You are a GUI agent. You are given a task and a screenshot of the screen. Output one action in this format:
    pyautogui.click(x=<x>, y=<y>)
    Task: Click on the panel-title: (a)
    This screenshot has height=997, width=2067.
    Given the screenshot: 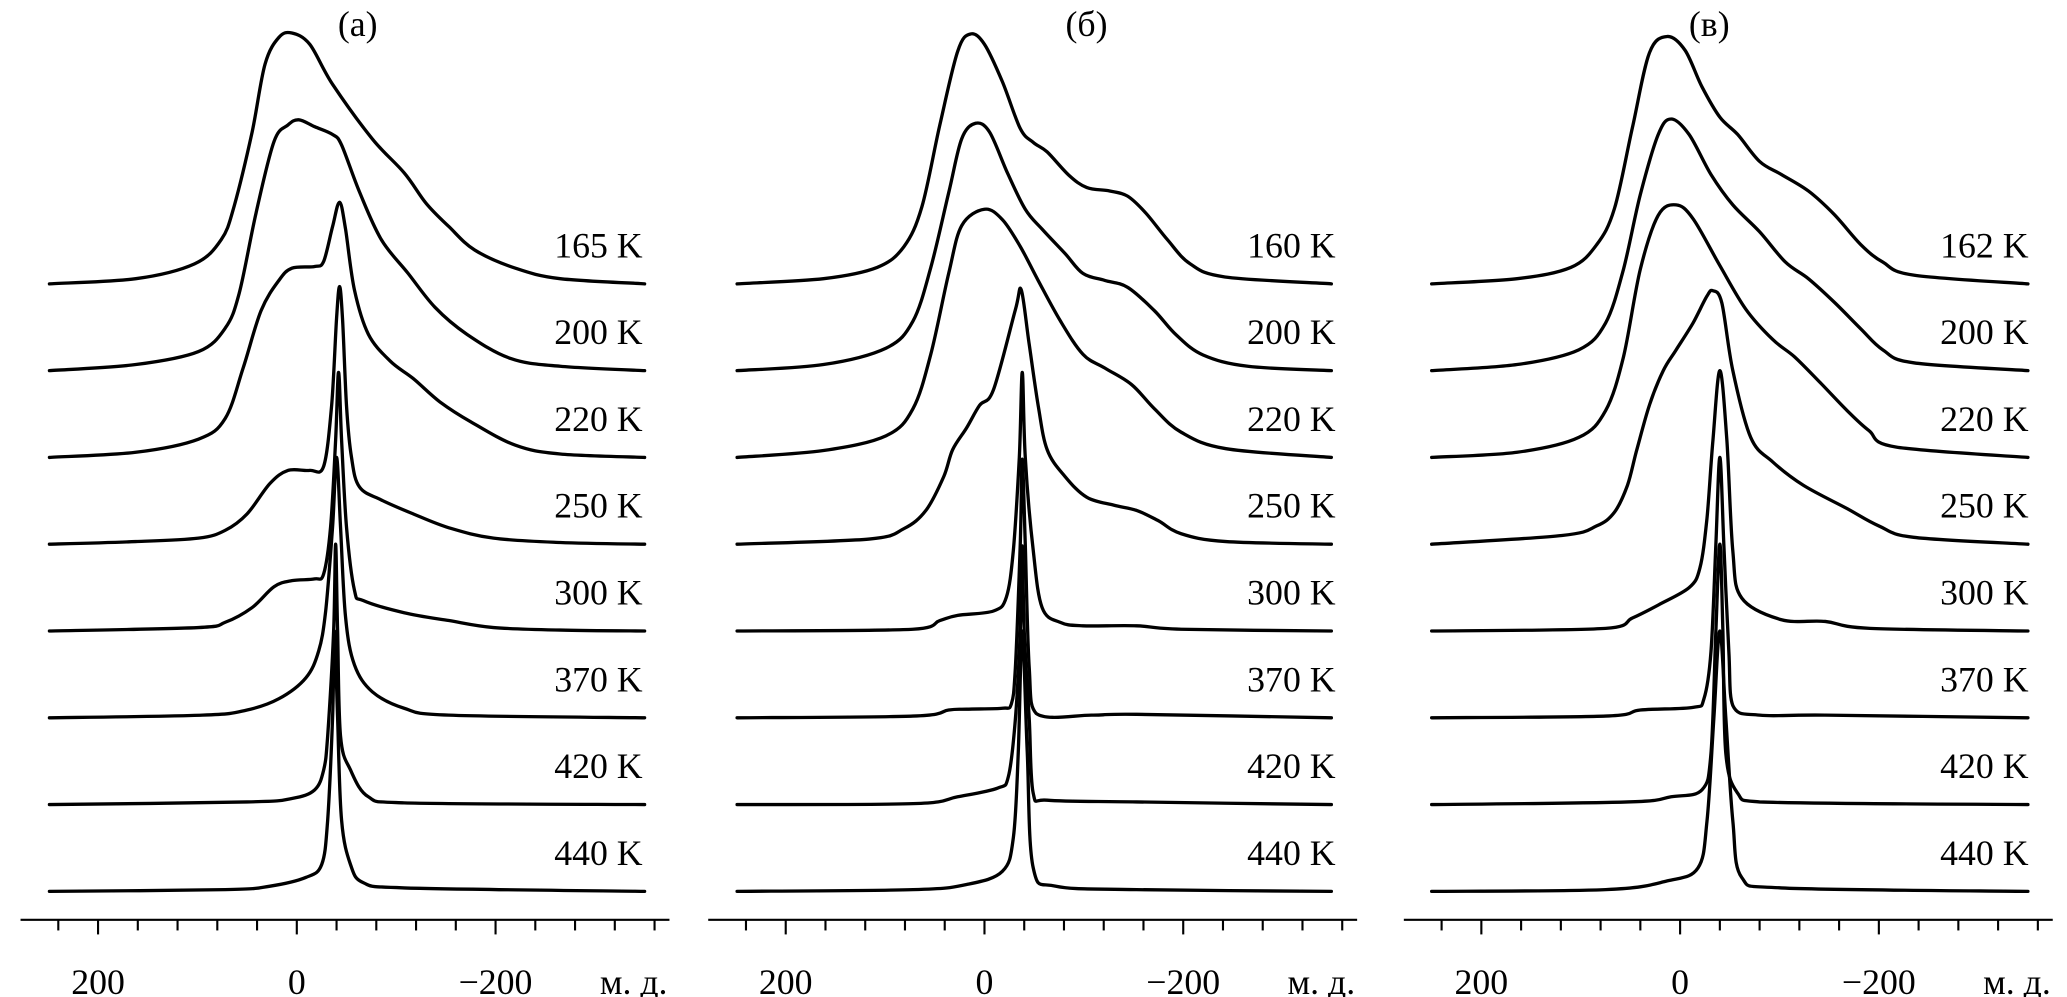 What is the action you would take?
    pyautogui.click(x=358, y=24)
    